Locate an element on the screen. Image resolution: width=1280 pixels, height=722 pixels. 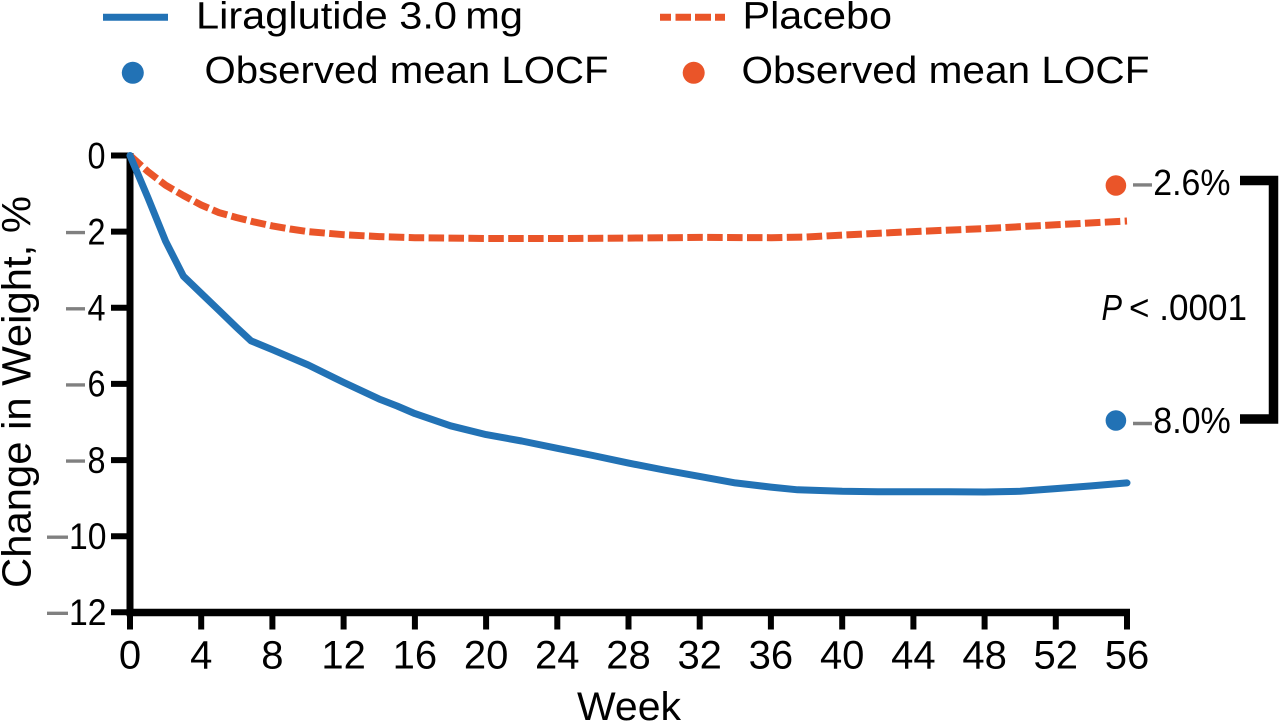
svg-text: 10 is located at coordinates (88, 536).